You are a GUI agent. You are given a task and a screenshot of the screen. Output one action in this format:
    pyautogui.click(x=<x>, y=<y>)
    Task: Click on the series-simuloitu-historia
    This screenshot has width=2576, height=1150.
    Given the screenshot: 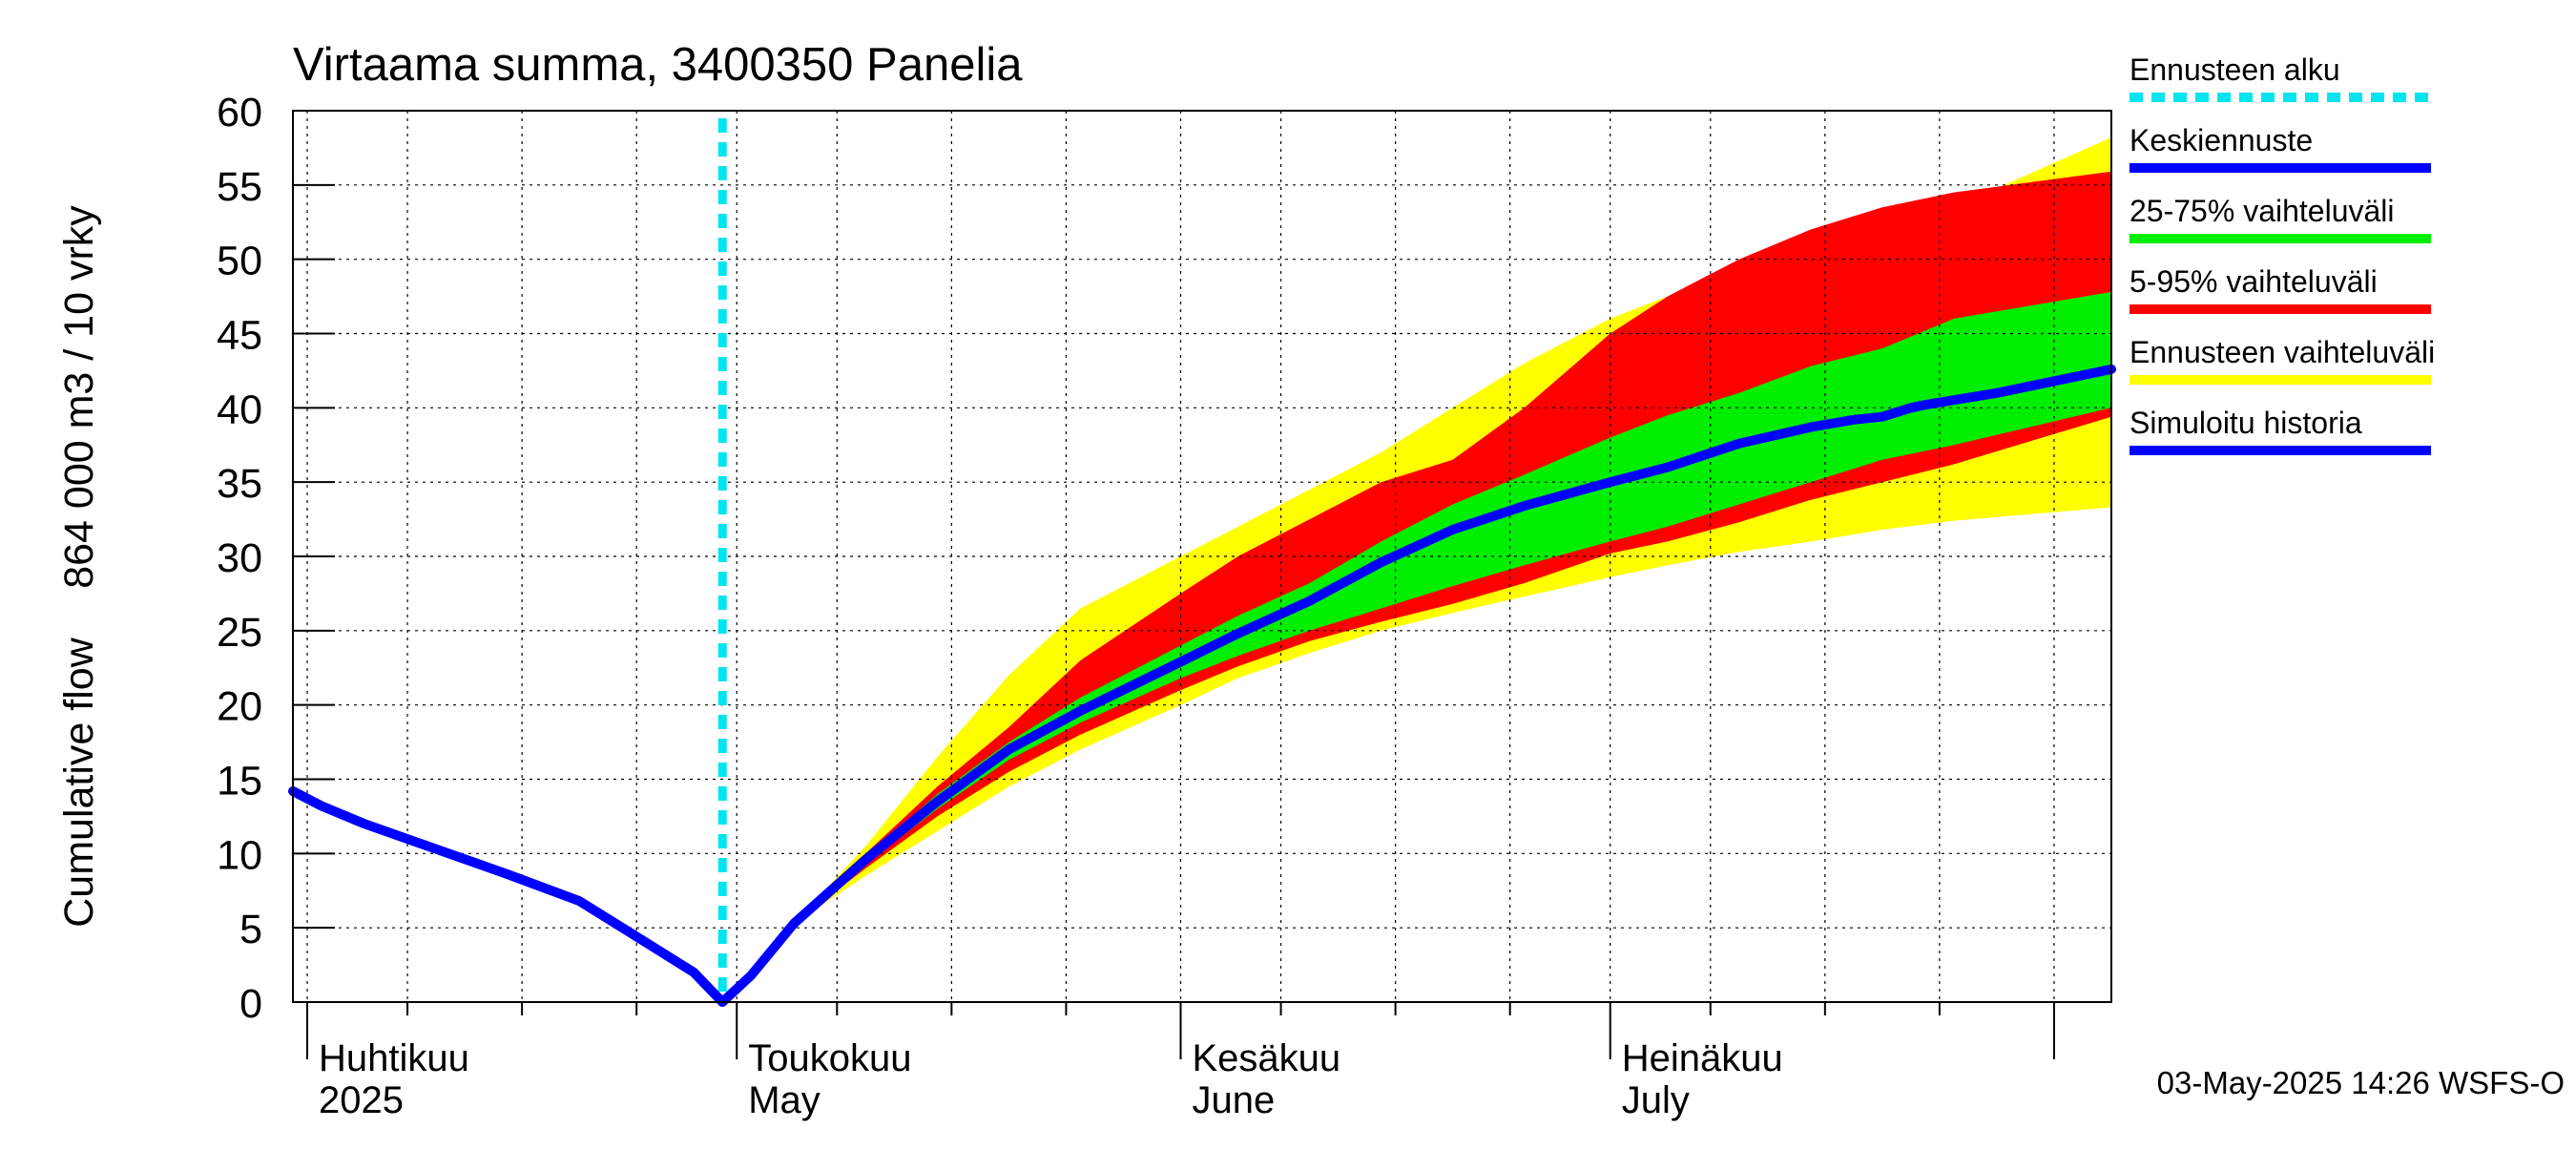 What is the action you would take?
    pyautogui.click(x=508, y=896)
    